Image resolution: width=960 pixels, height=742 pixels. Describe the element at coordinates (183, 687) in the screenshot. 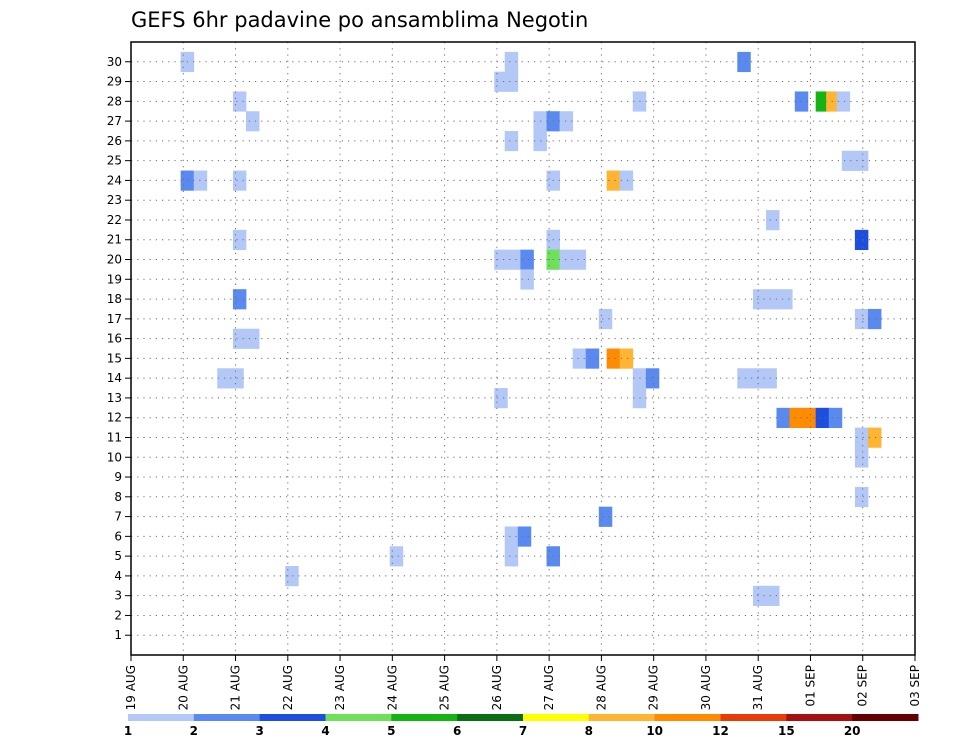

I see `x-tick-label-1: 20 AUG` at that location.